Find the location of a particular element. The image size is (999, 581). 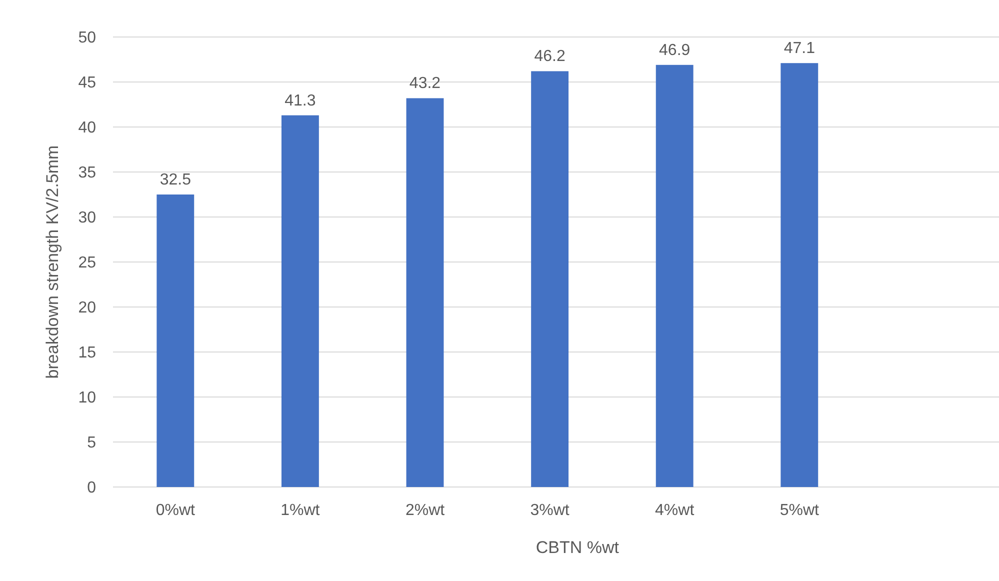

y-tick-label: 45 is located at coordinates (87, 83).